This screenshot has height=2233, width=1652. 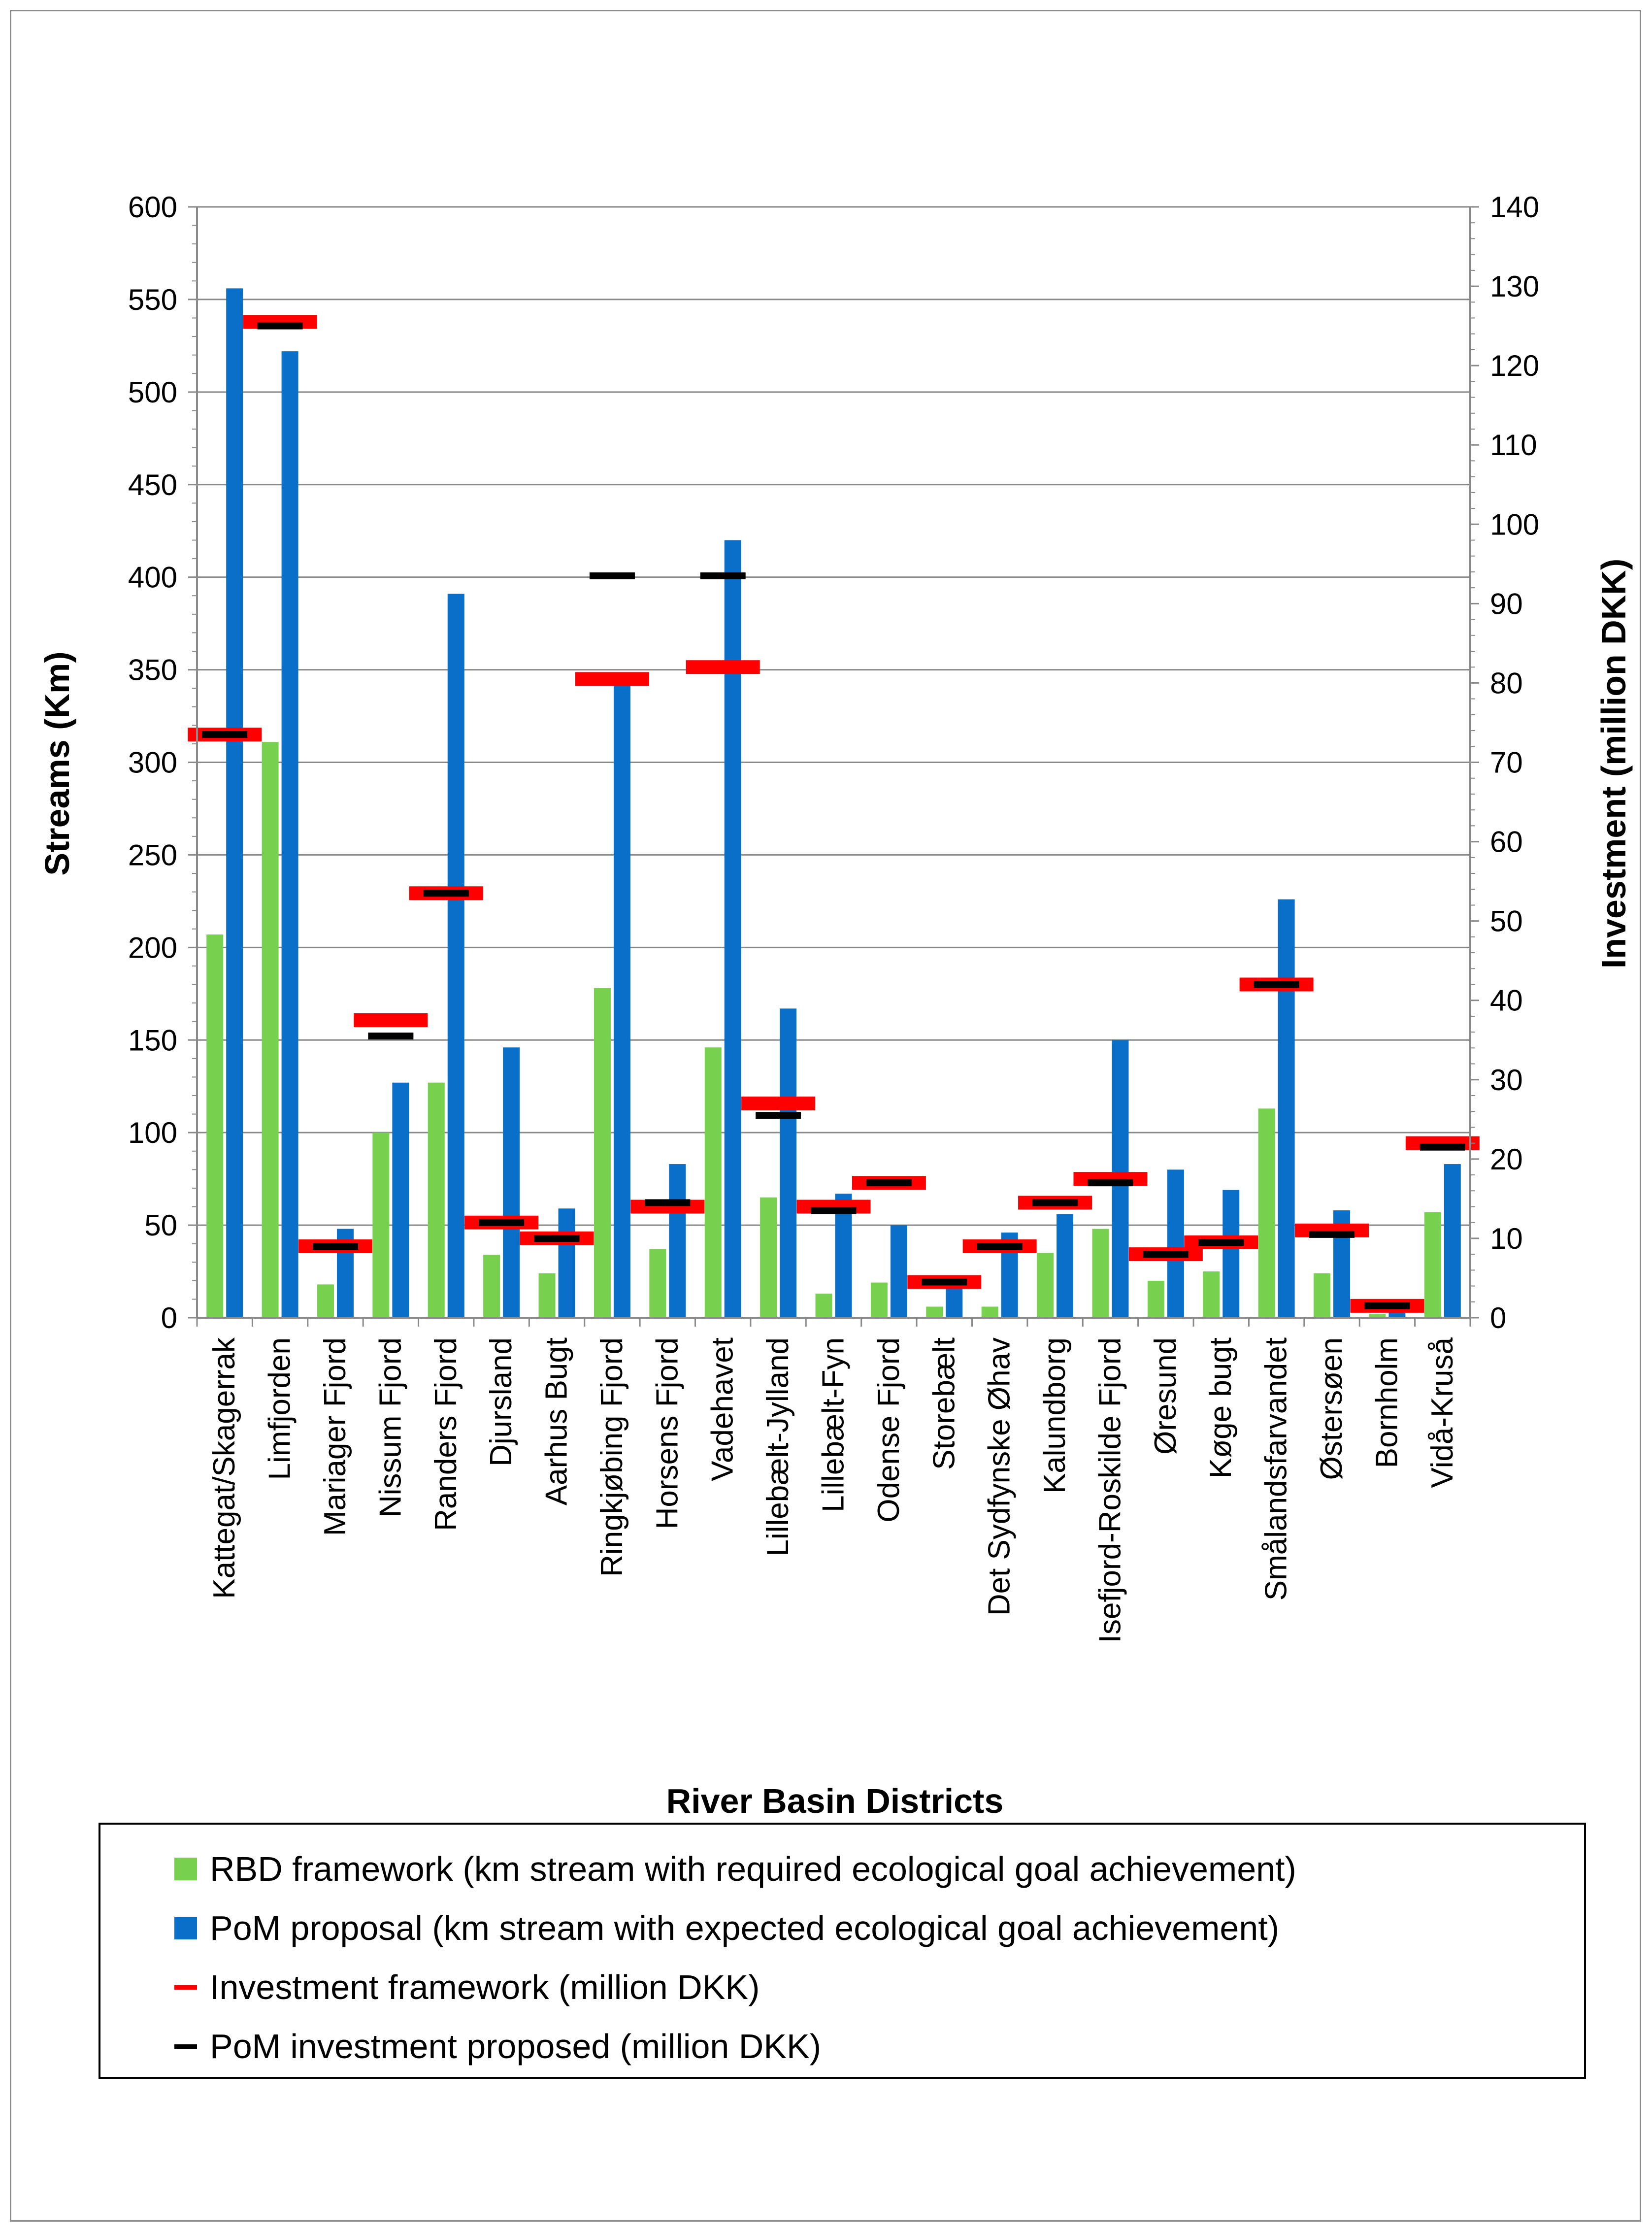 What do you see at coordinates (185, 1987) in the screenshot?
I see `legend-swatch-red-dash` at bounding box center [185, 1987].